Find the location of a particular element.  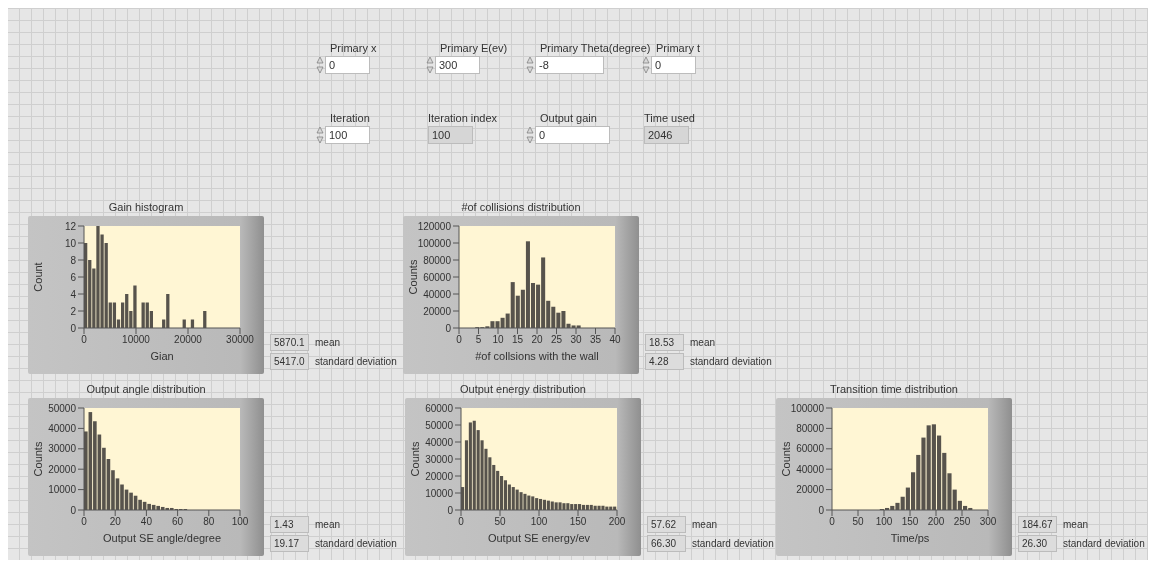

text: 18.53 is located at coordinates (664, 342).